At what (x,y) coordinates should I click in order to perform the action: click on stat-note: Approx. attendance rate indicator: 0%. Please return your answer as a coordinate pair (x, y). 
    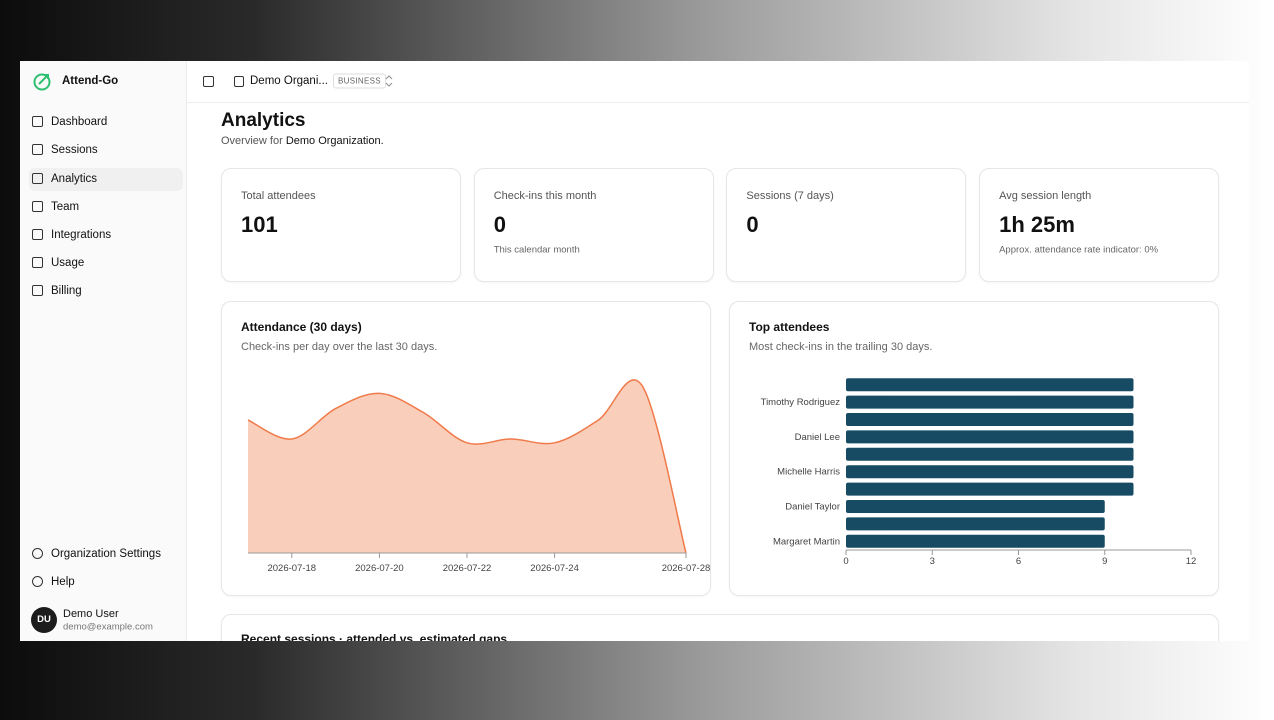
    Looking at the image, I should click on (1079, 250).